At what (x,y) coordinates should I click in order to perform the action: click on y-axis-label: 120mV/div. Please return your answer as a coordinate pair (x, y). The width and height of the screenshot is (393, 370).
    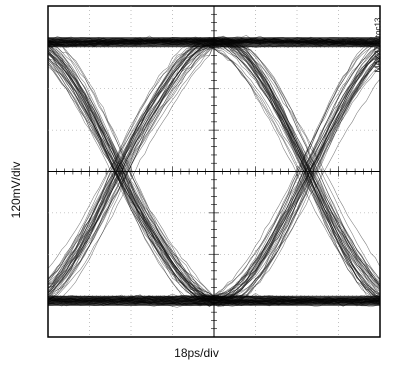
    Looking at the image, I should click on (16, 190).